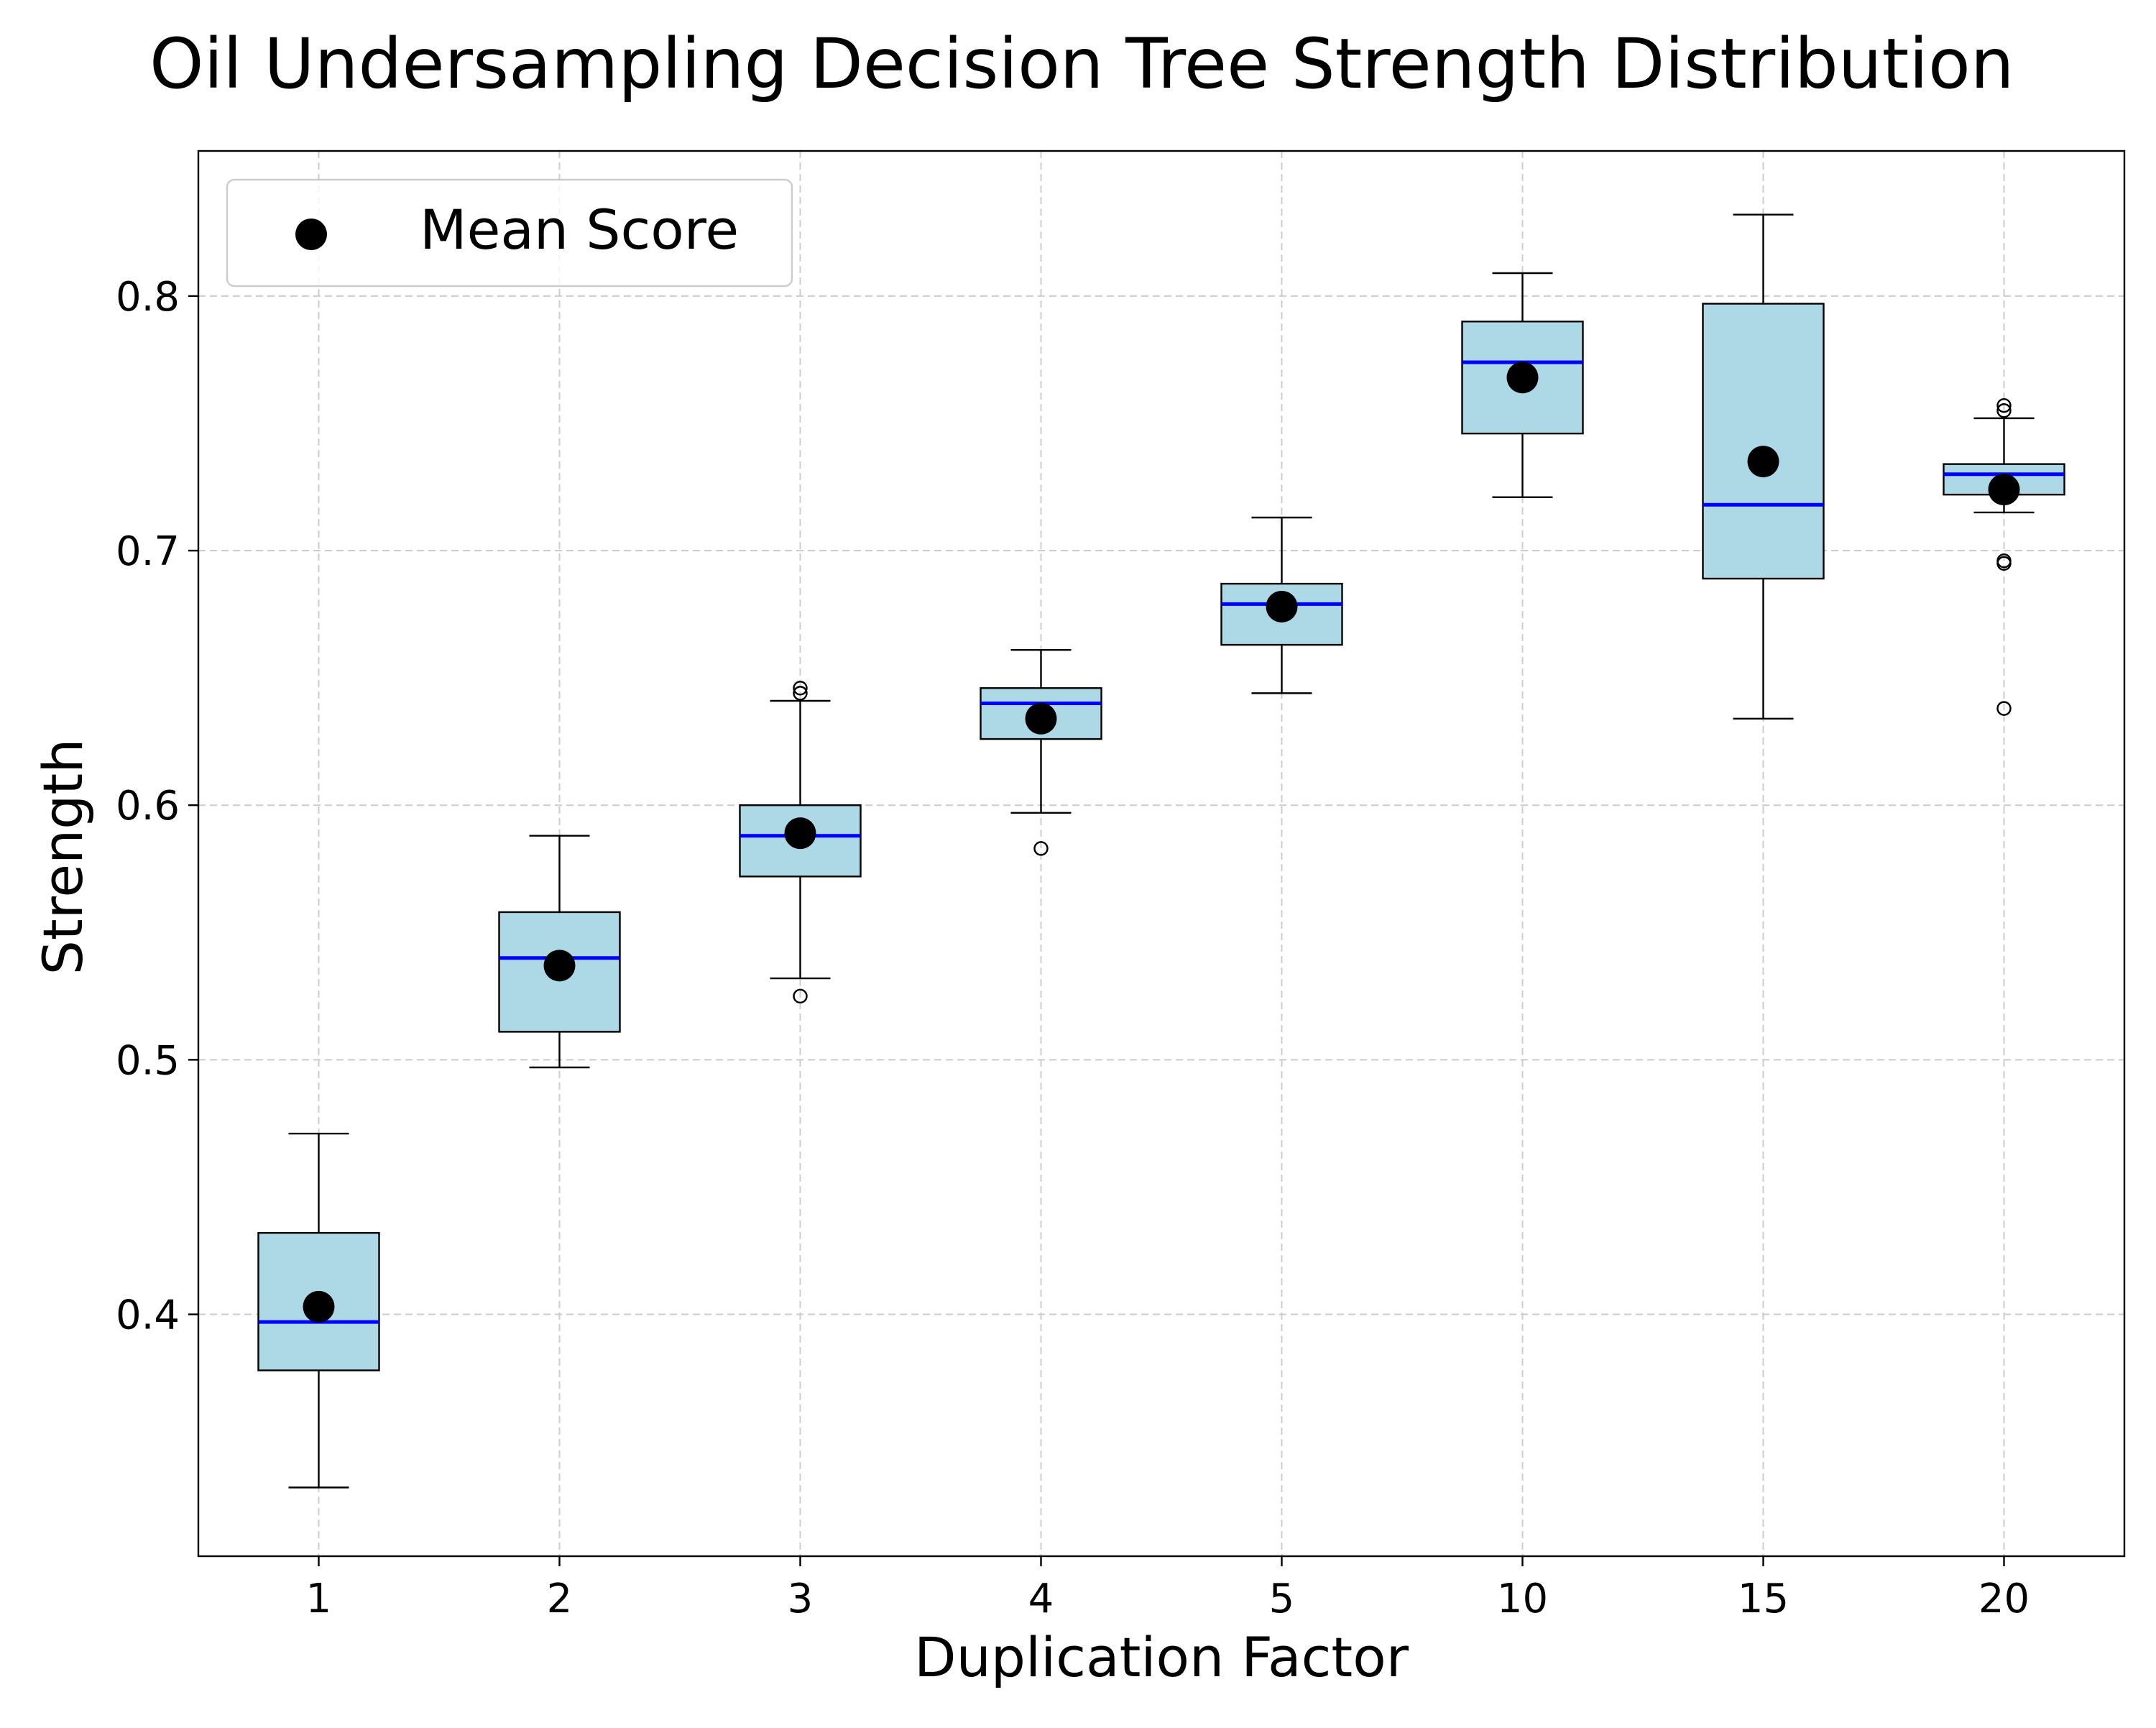 The height and width of the screenshot is (1728, 2156). What do you see at coordinates (148, 1315) in the screenshot?
I see `y-tick-label: 0.4` at bounding box center [148, 1315].